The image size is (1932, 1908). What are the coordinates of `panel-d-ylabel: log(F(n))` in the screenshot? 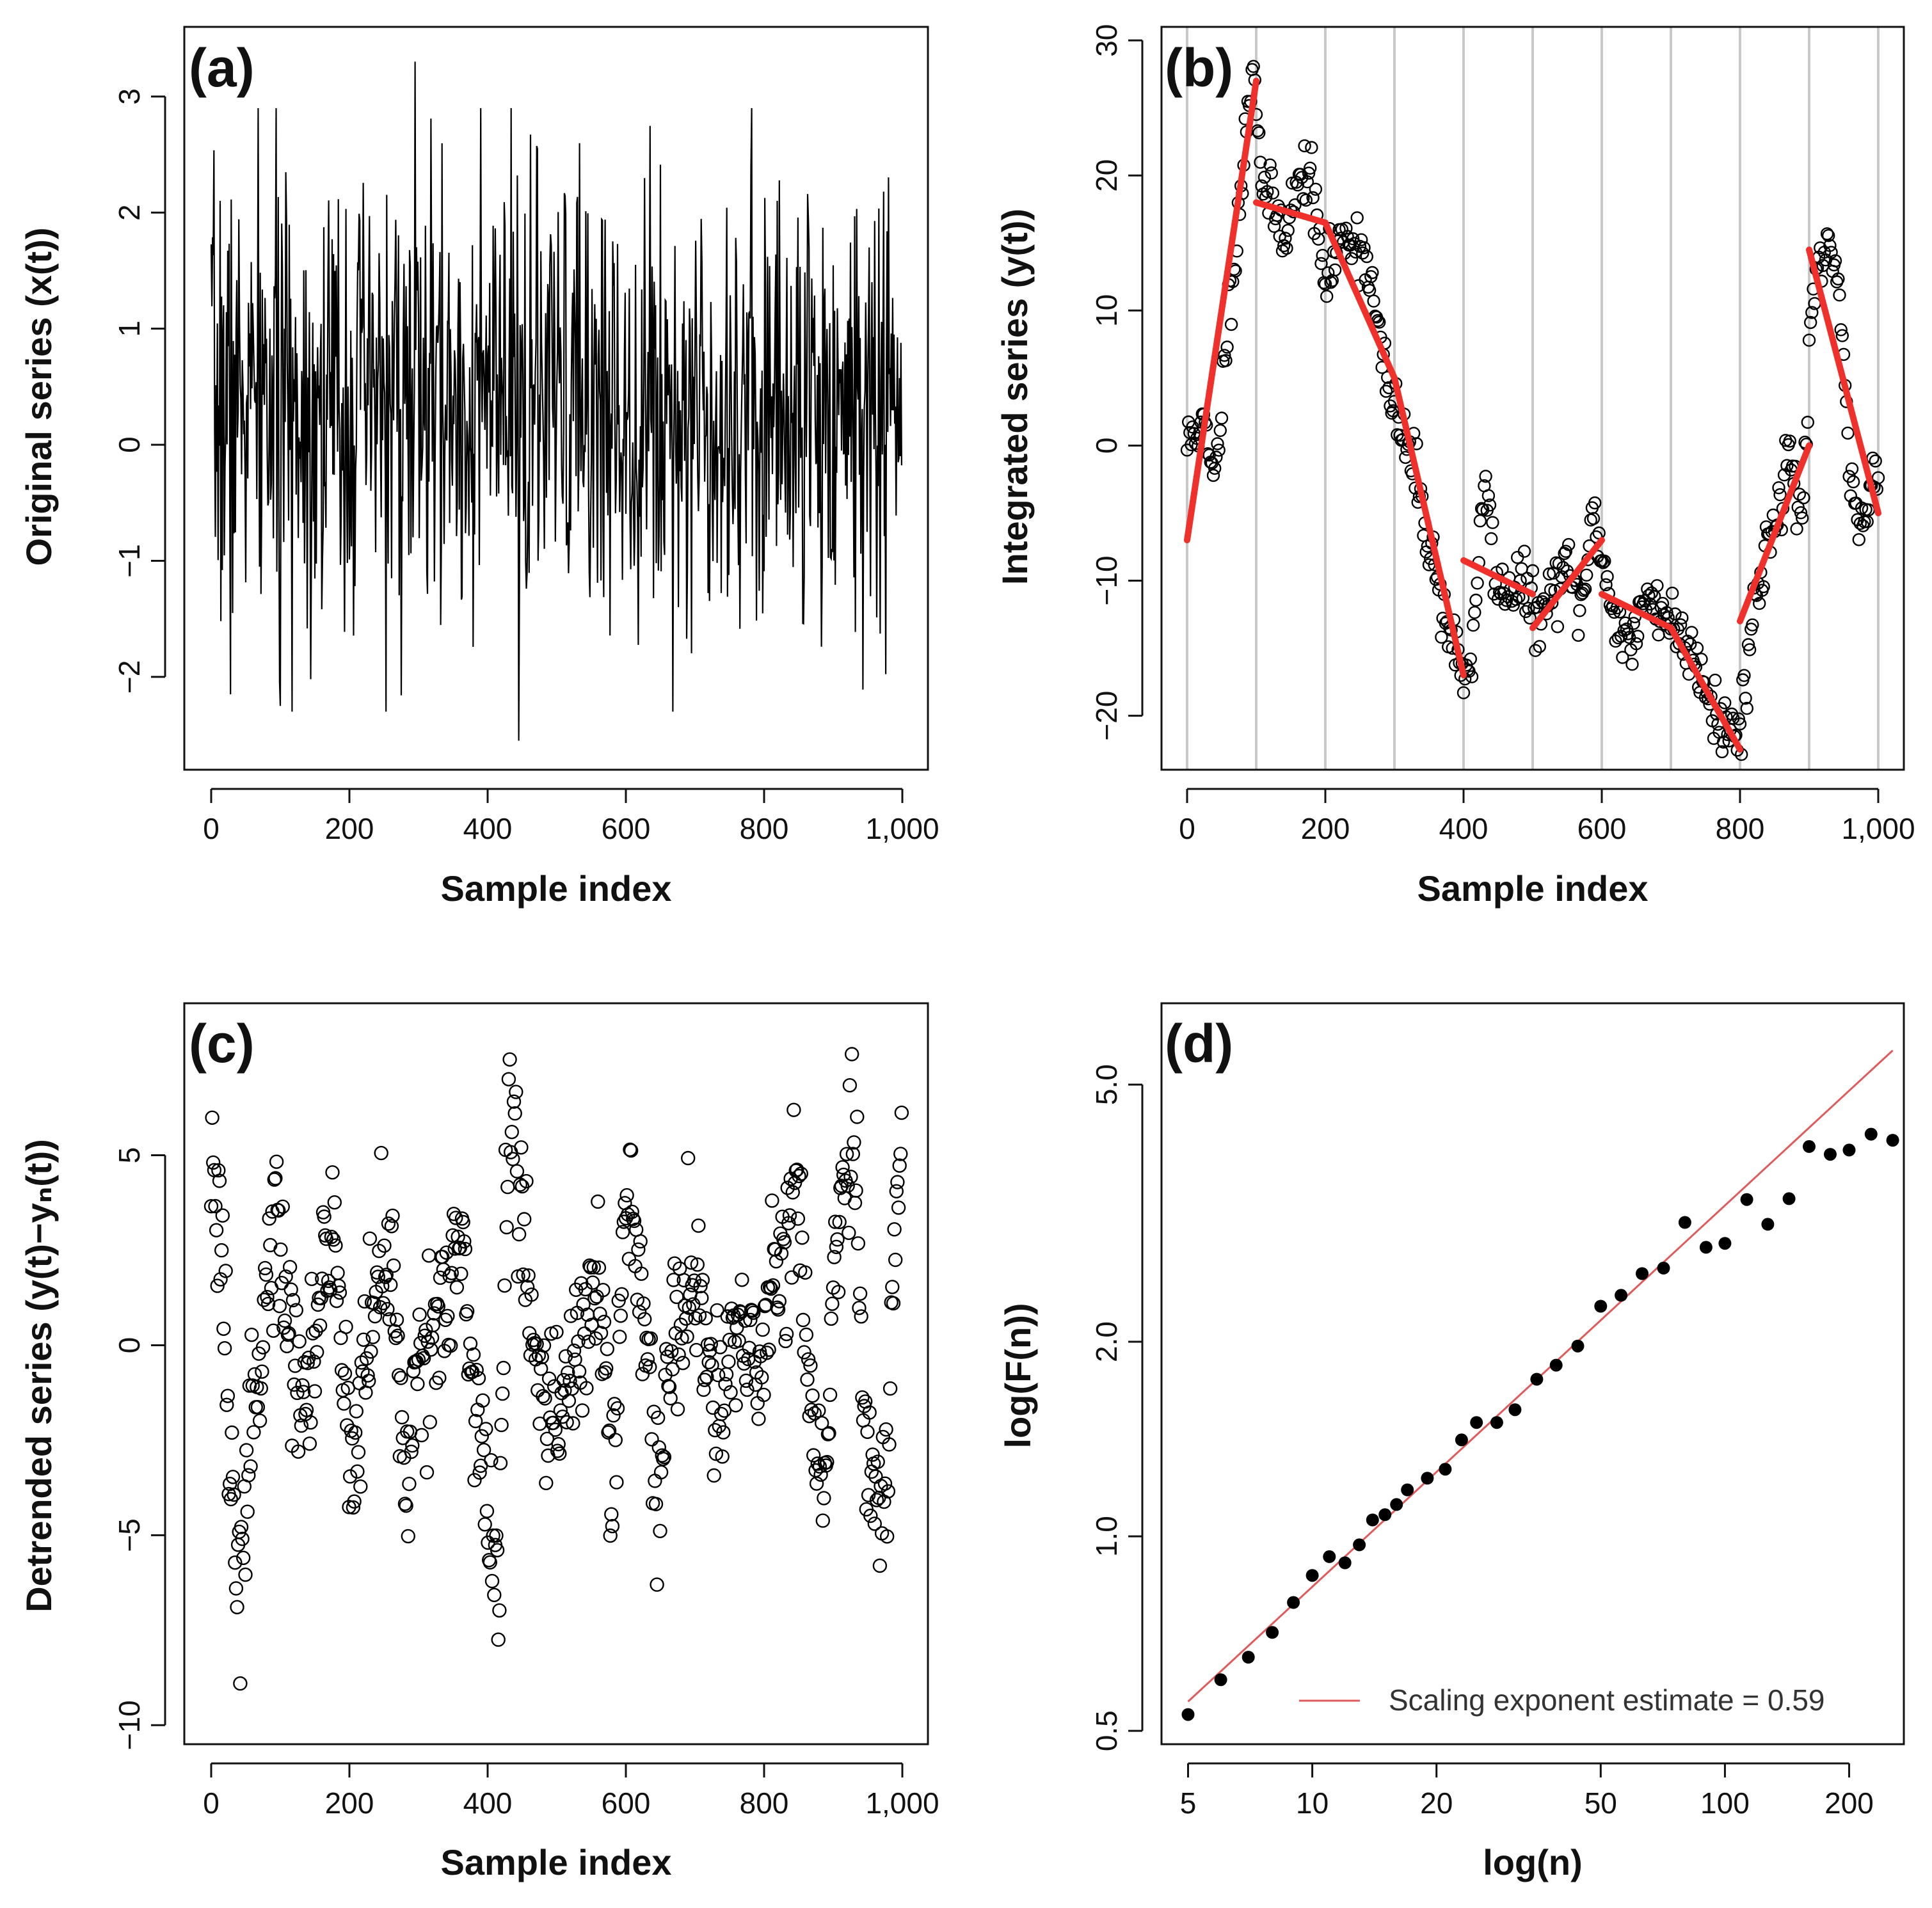 It's located at (1018, 1376).